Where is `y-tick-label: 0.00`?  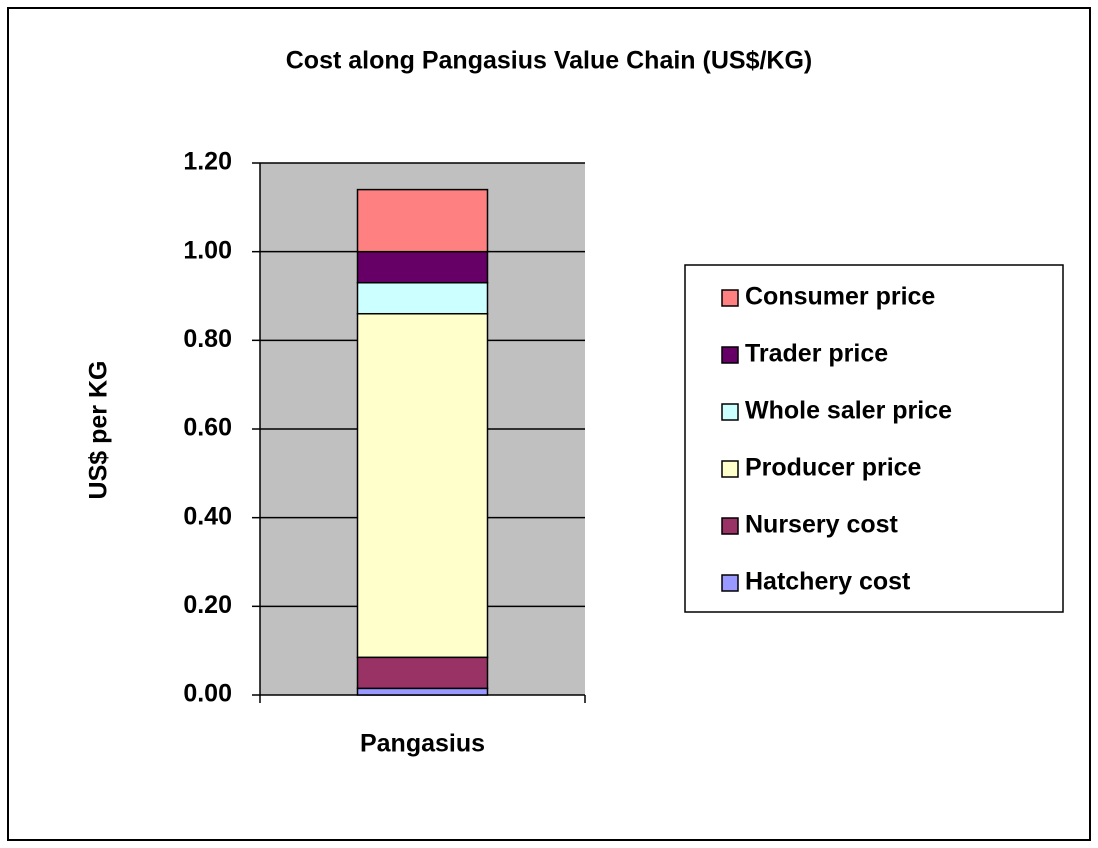
y-tick-label: 0.00 is located at coordinates (207, 694).